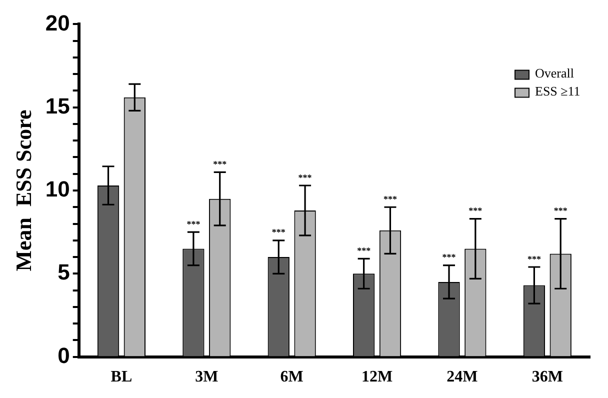  What do you see at coordinates (64, 355) in the screenshot?
I see `y-tick-label: 0` at bounding box center [64, 355].